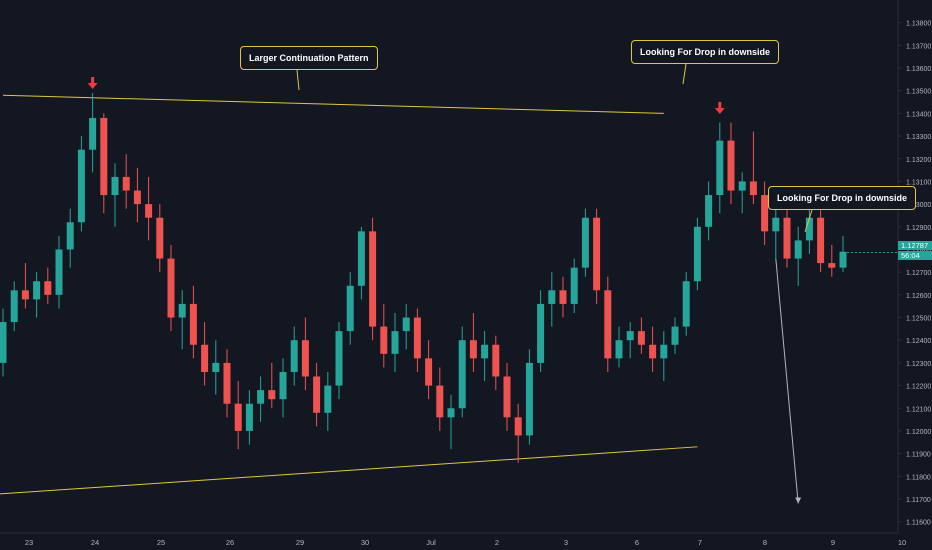 The image size is (932, 550). Describe the element at coordinates (700, 542) in the screenshot. I see `x-tick-label: 7` at that location.